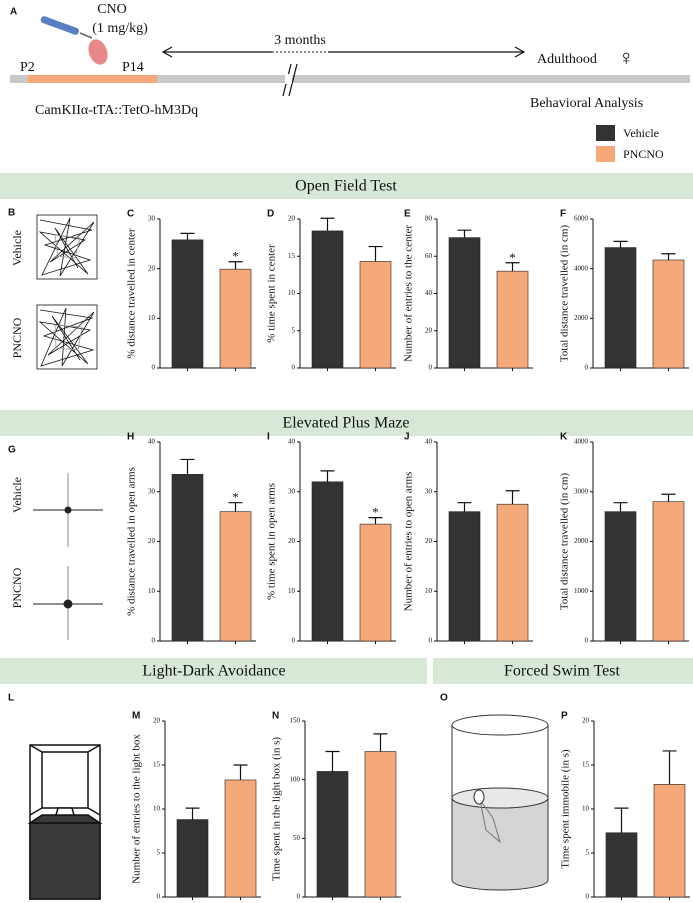 Image resolution: width=693 pixels, height=903 pixels. I want to click on panel-label: D, so click(270, 214).